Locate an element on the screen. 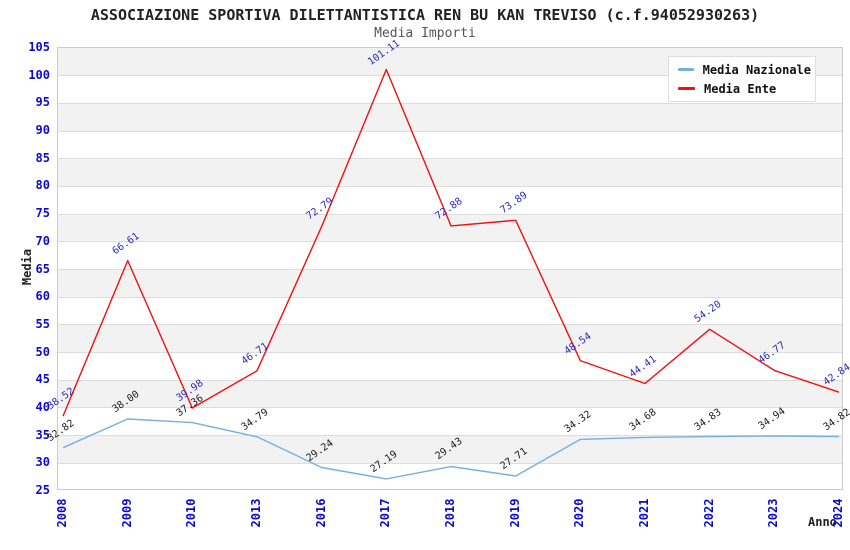  x-tick-label: 2010 is located at coordinates (191, 513).